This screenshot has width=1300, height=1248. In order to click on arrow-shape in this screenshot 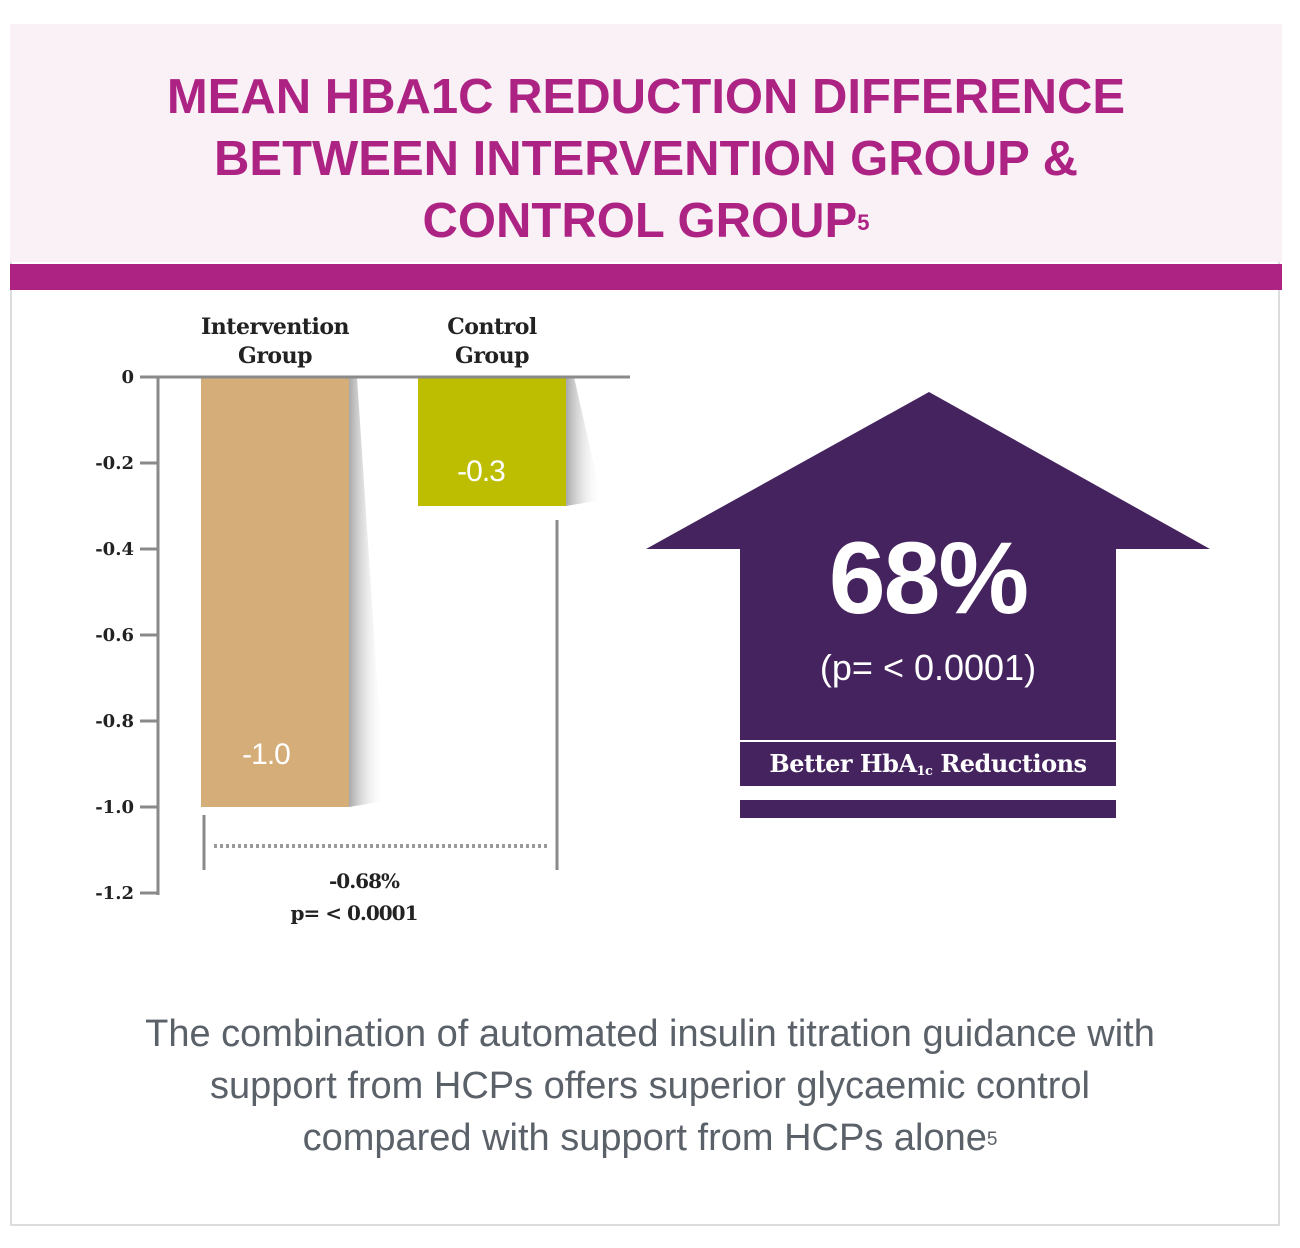, I will do `click(928, 566)`.